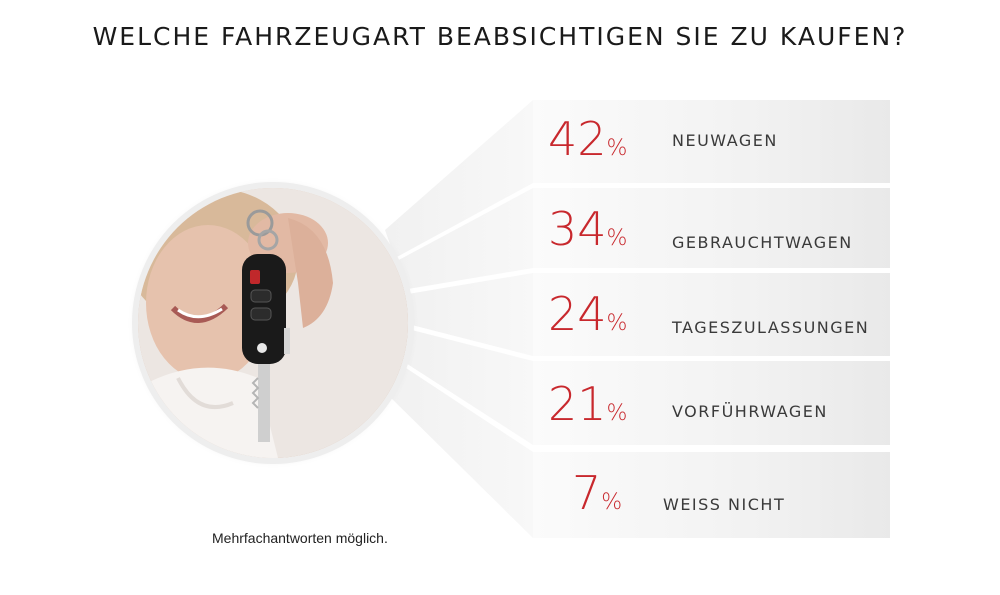 This screenshot has width=1000, height=595. Describe the element at coordinates (762, 242) in the screenshot. I see `category-label: GEBRAUCHTWAGEN` at that location.